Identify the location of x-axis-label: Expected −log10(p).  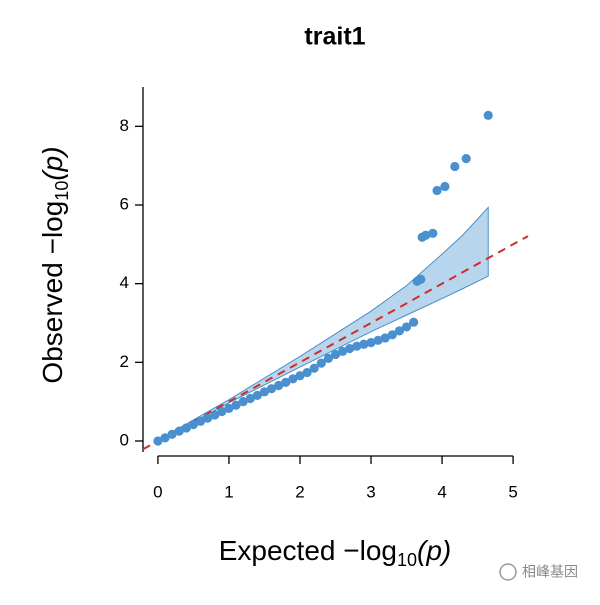
(335, 552).